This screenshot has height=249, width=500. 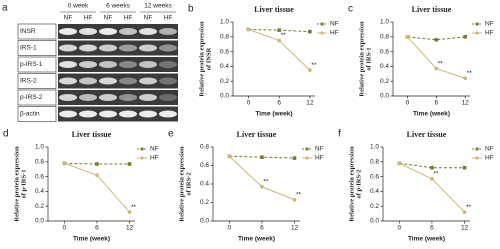 I want to click on y-axis-label: of p-IRS-1, so click(x=23, y=183).